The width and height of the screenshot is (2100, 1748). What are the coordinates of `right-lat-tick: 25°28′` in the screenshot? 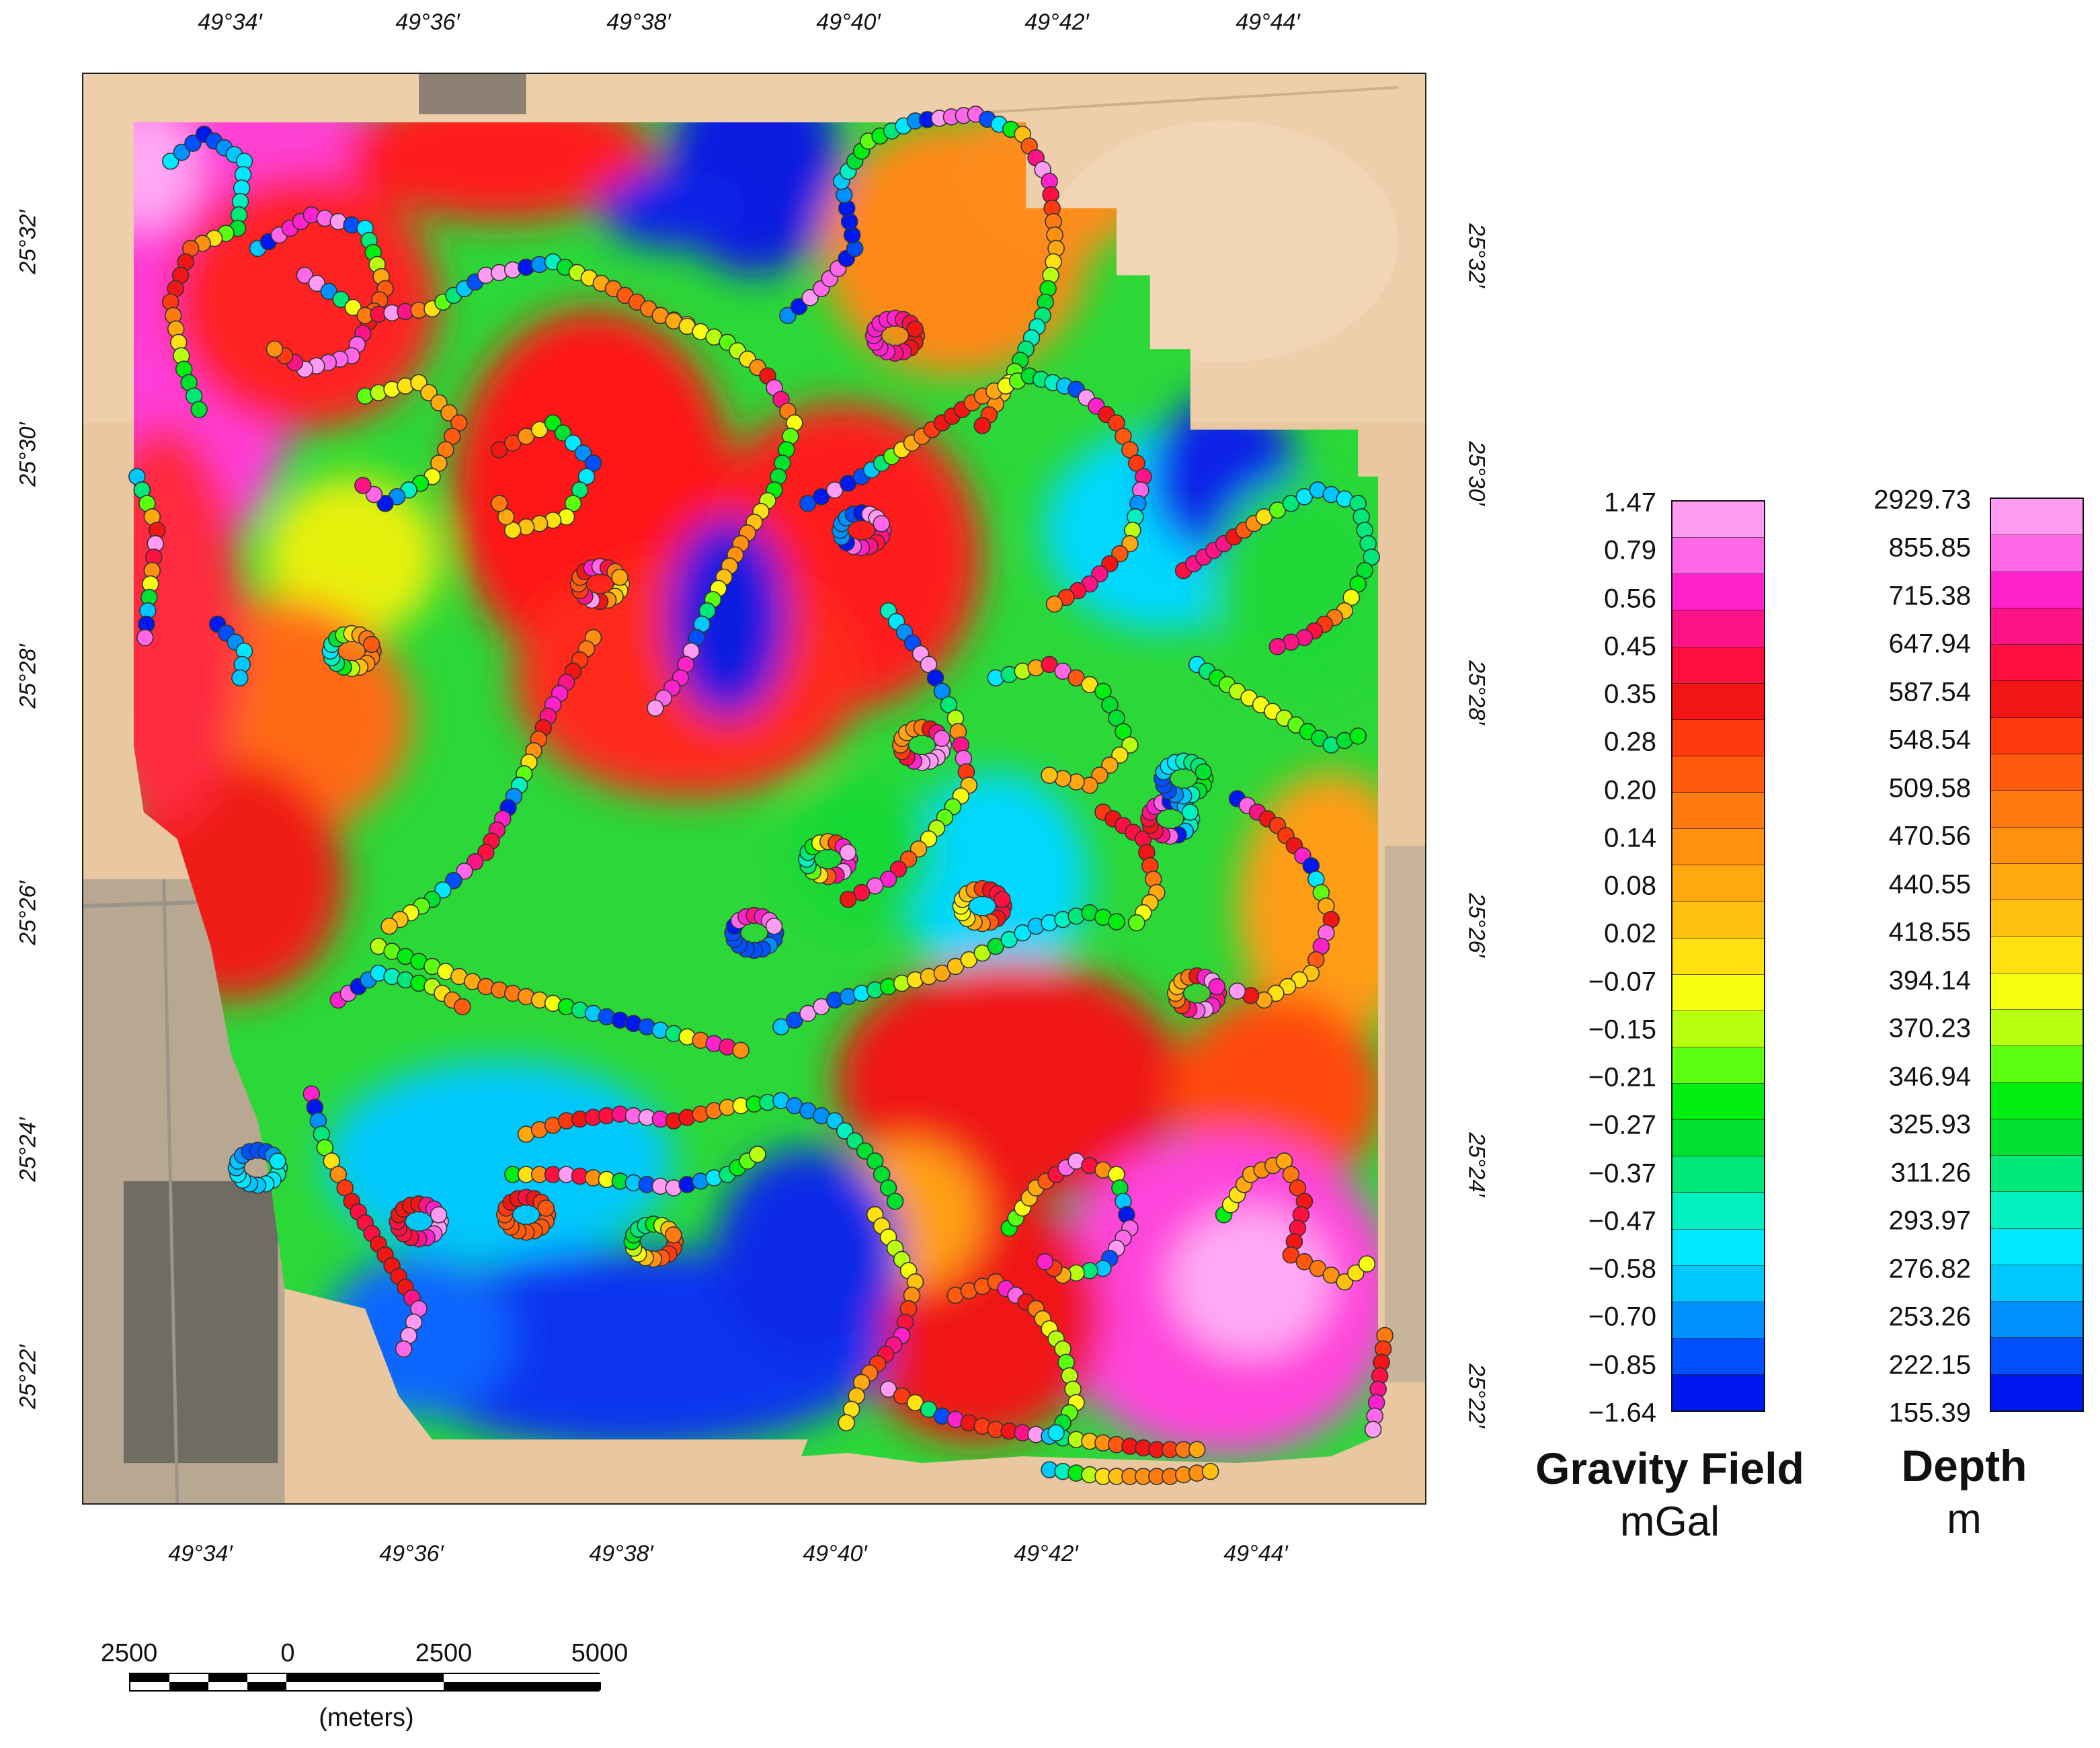 It's located at (1476, 692).